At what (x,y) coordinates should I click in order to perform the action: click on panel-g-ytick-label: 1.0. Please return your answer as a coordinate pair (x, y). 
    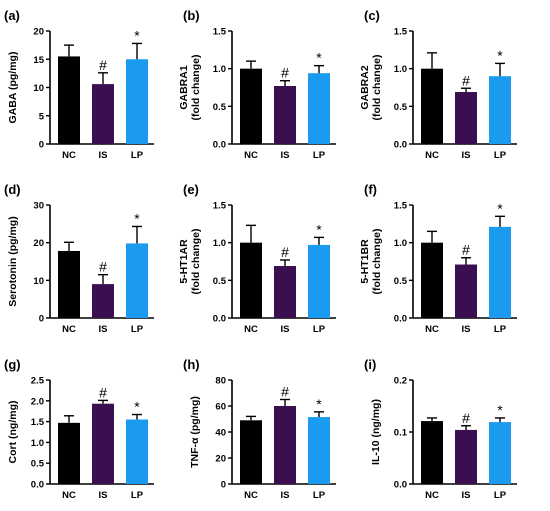
    Looking at the image, I should click on (37, 443).